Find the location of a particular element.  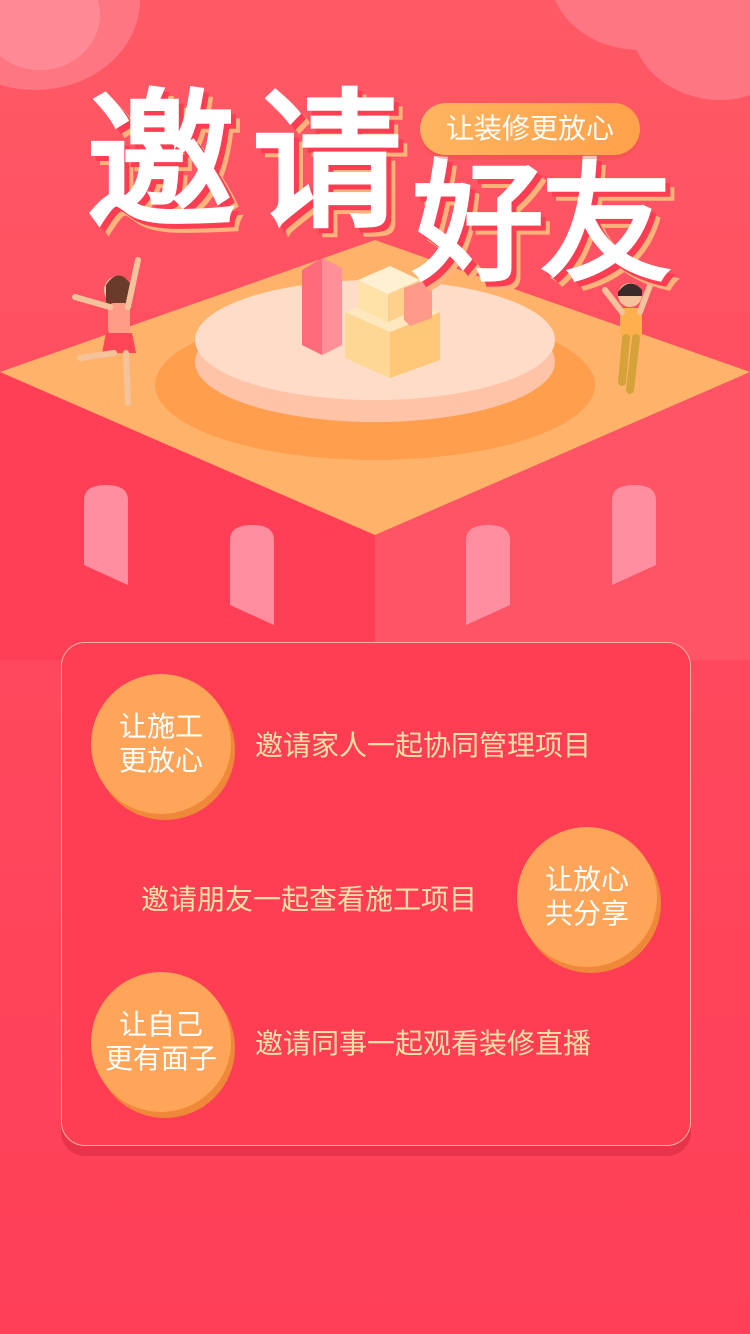

woman-figure is located at coordinates (106, 331).